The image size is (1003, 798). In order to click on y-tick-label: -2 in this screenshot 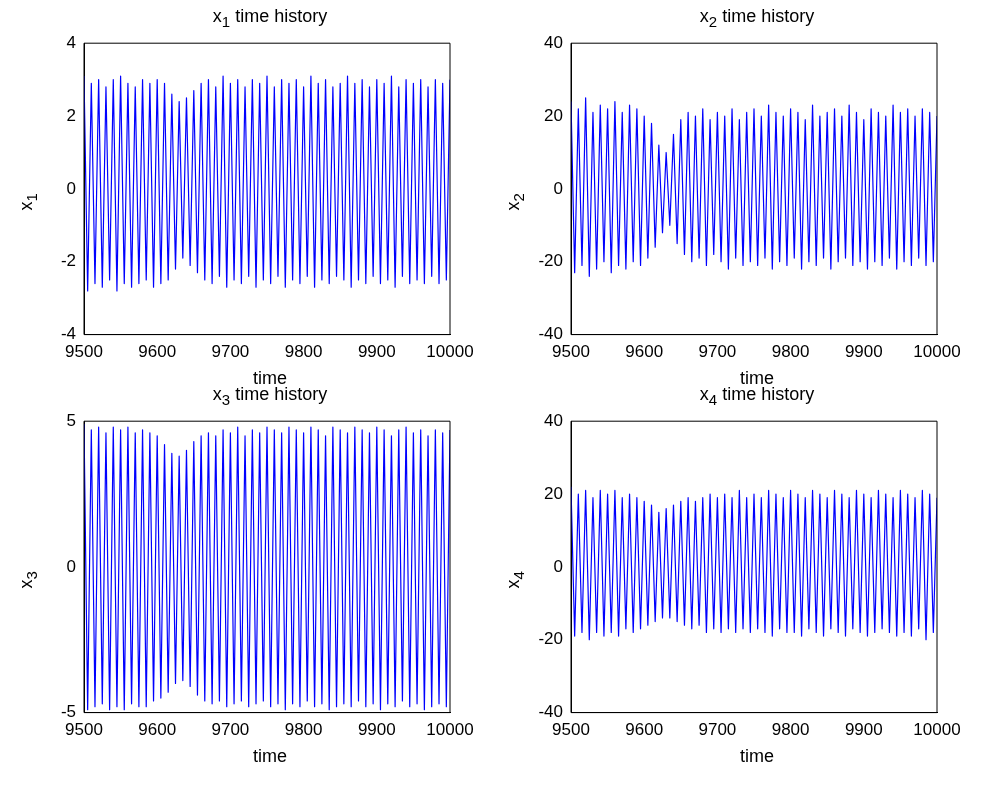, I will do `click(68, 261)`.